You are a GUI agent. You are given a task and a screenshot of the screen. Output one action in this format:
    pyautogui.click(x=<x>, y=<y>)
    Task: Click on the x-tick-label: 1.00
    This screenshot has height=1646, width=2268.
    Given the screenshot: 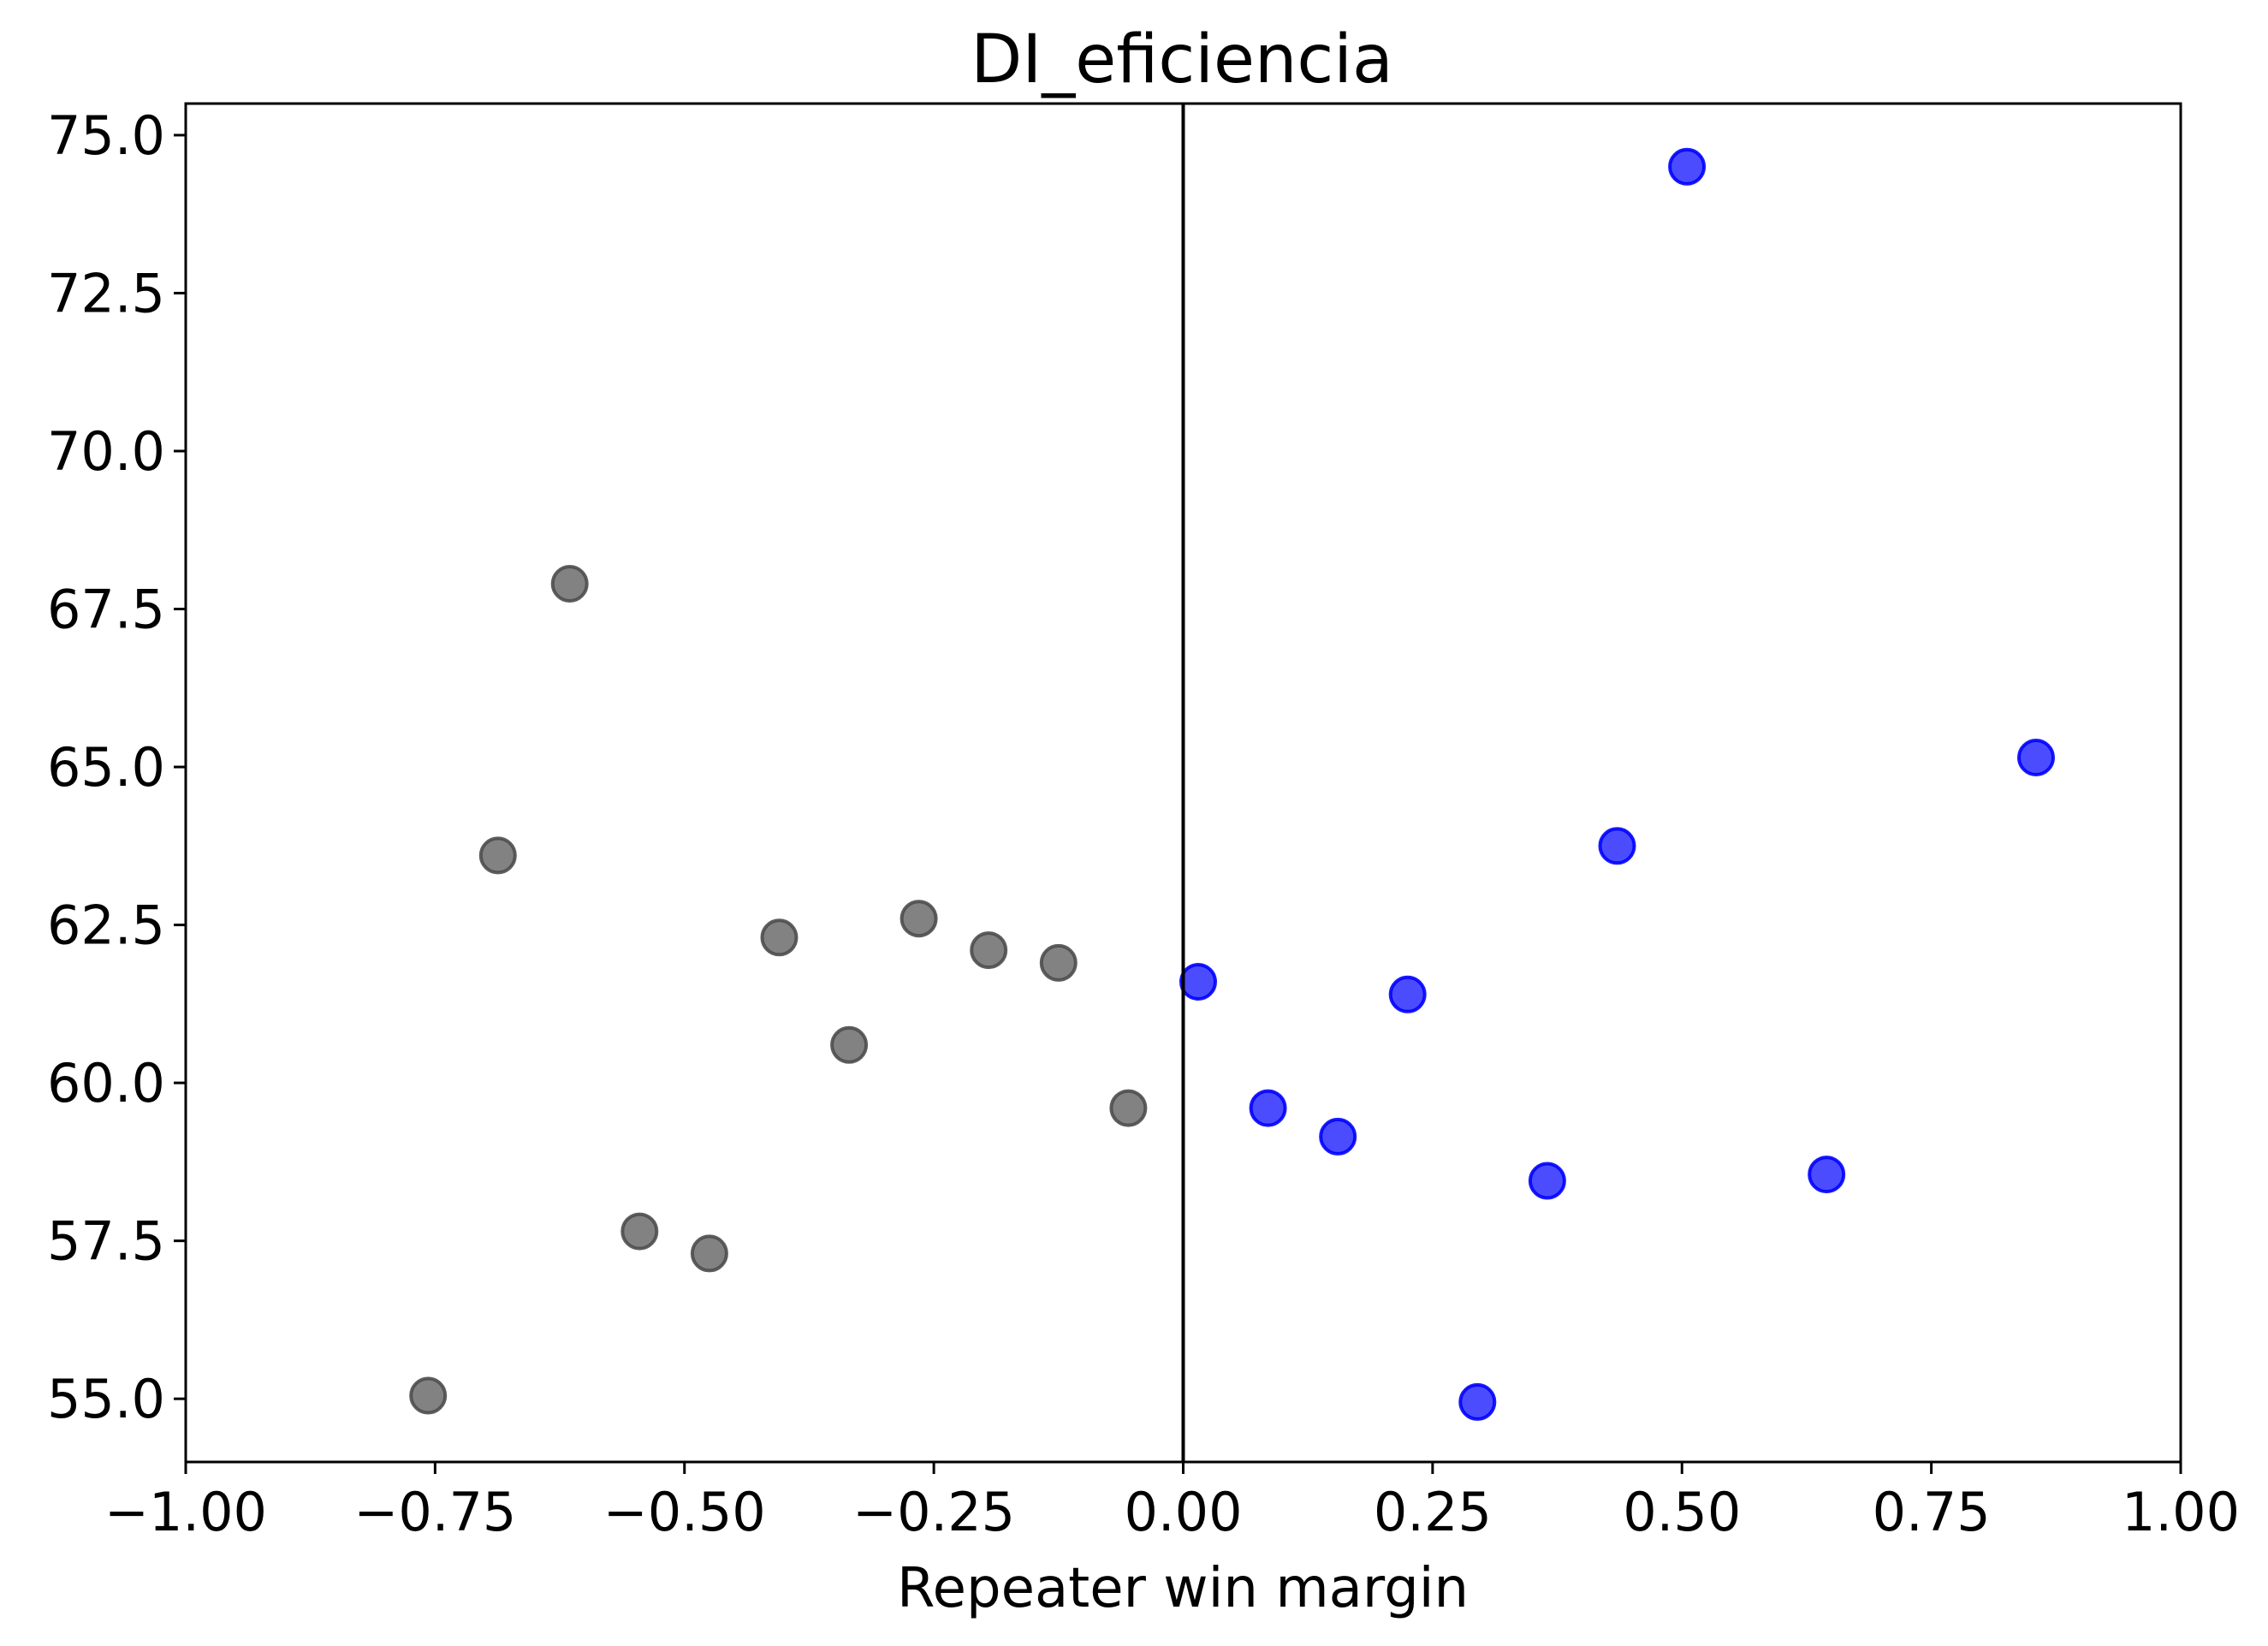 What is the action you would take?
    pyautogui.click(x=2181, y=1512)
    